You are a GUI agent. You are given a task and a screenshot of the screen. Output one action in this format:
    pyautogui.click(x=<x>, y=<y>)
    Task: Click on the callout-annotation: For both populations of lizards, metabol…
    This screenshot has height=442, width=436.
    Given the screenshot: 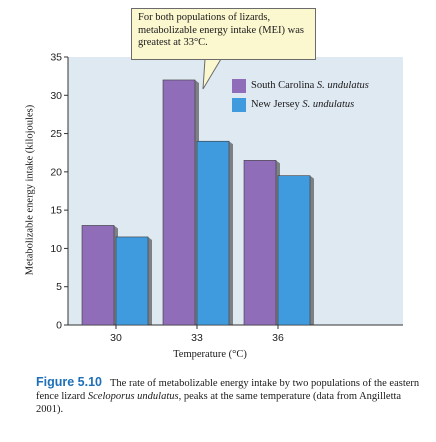 What is the action you would take?
    pyautogui.click(x=223, y=34)
    